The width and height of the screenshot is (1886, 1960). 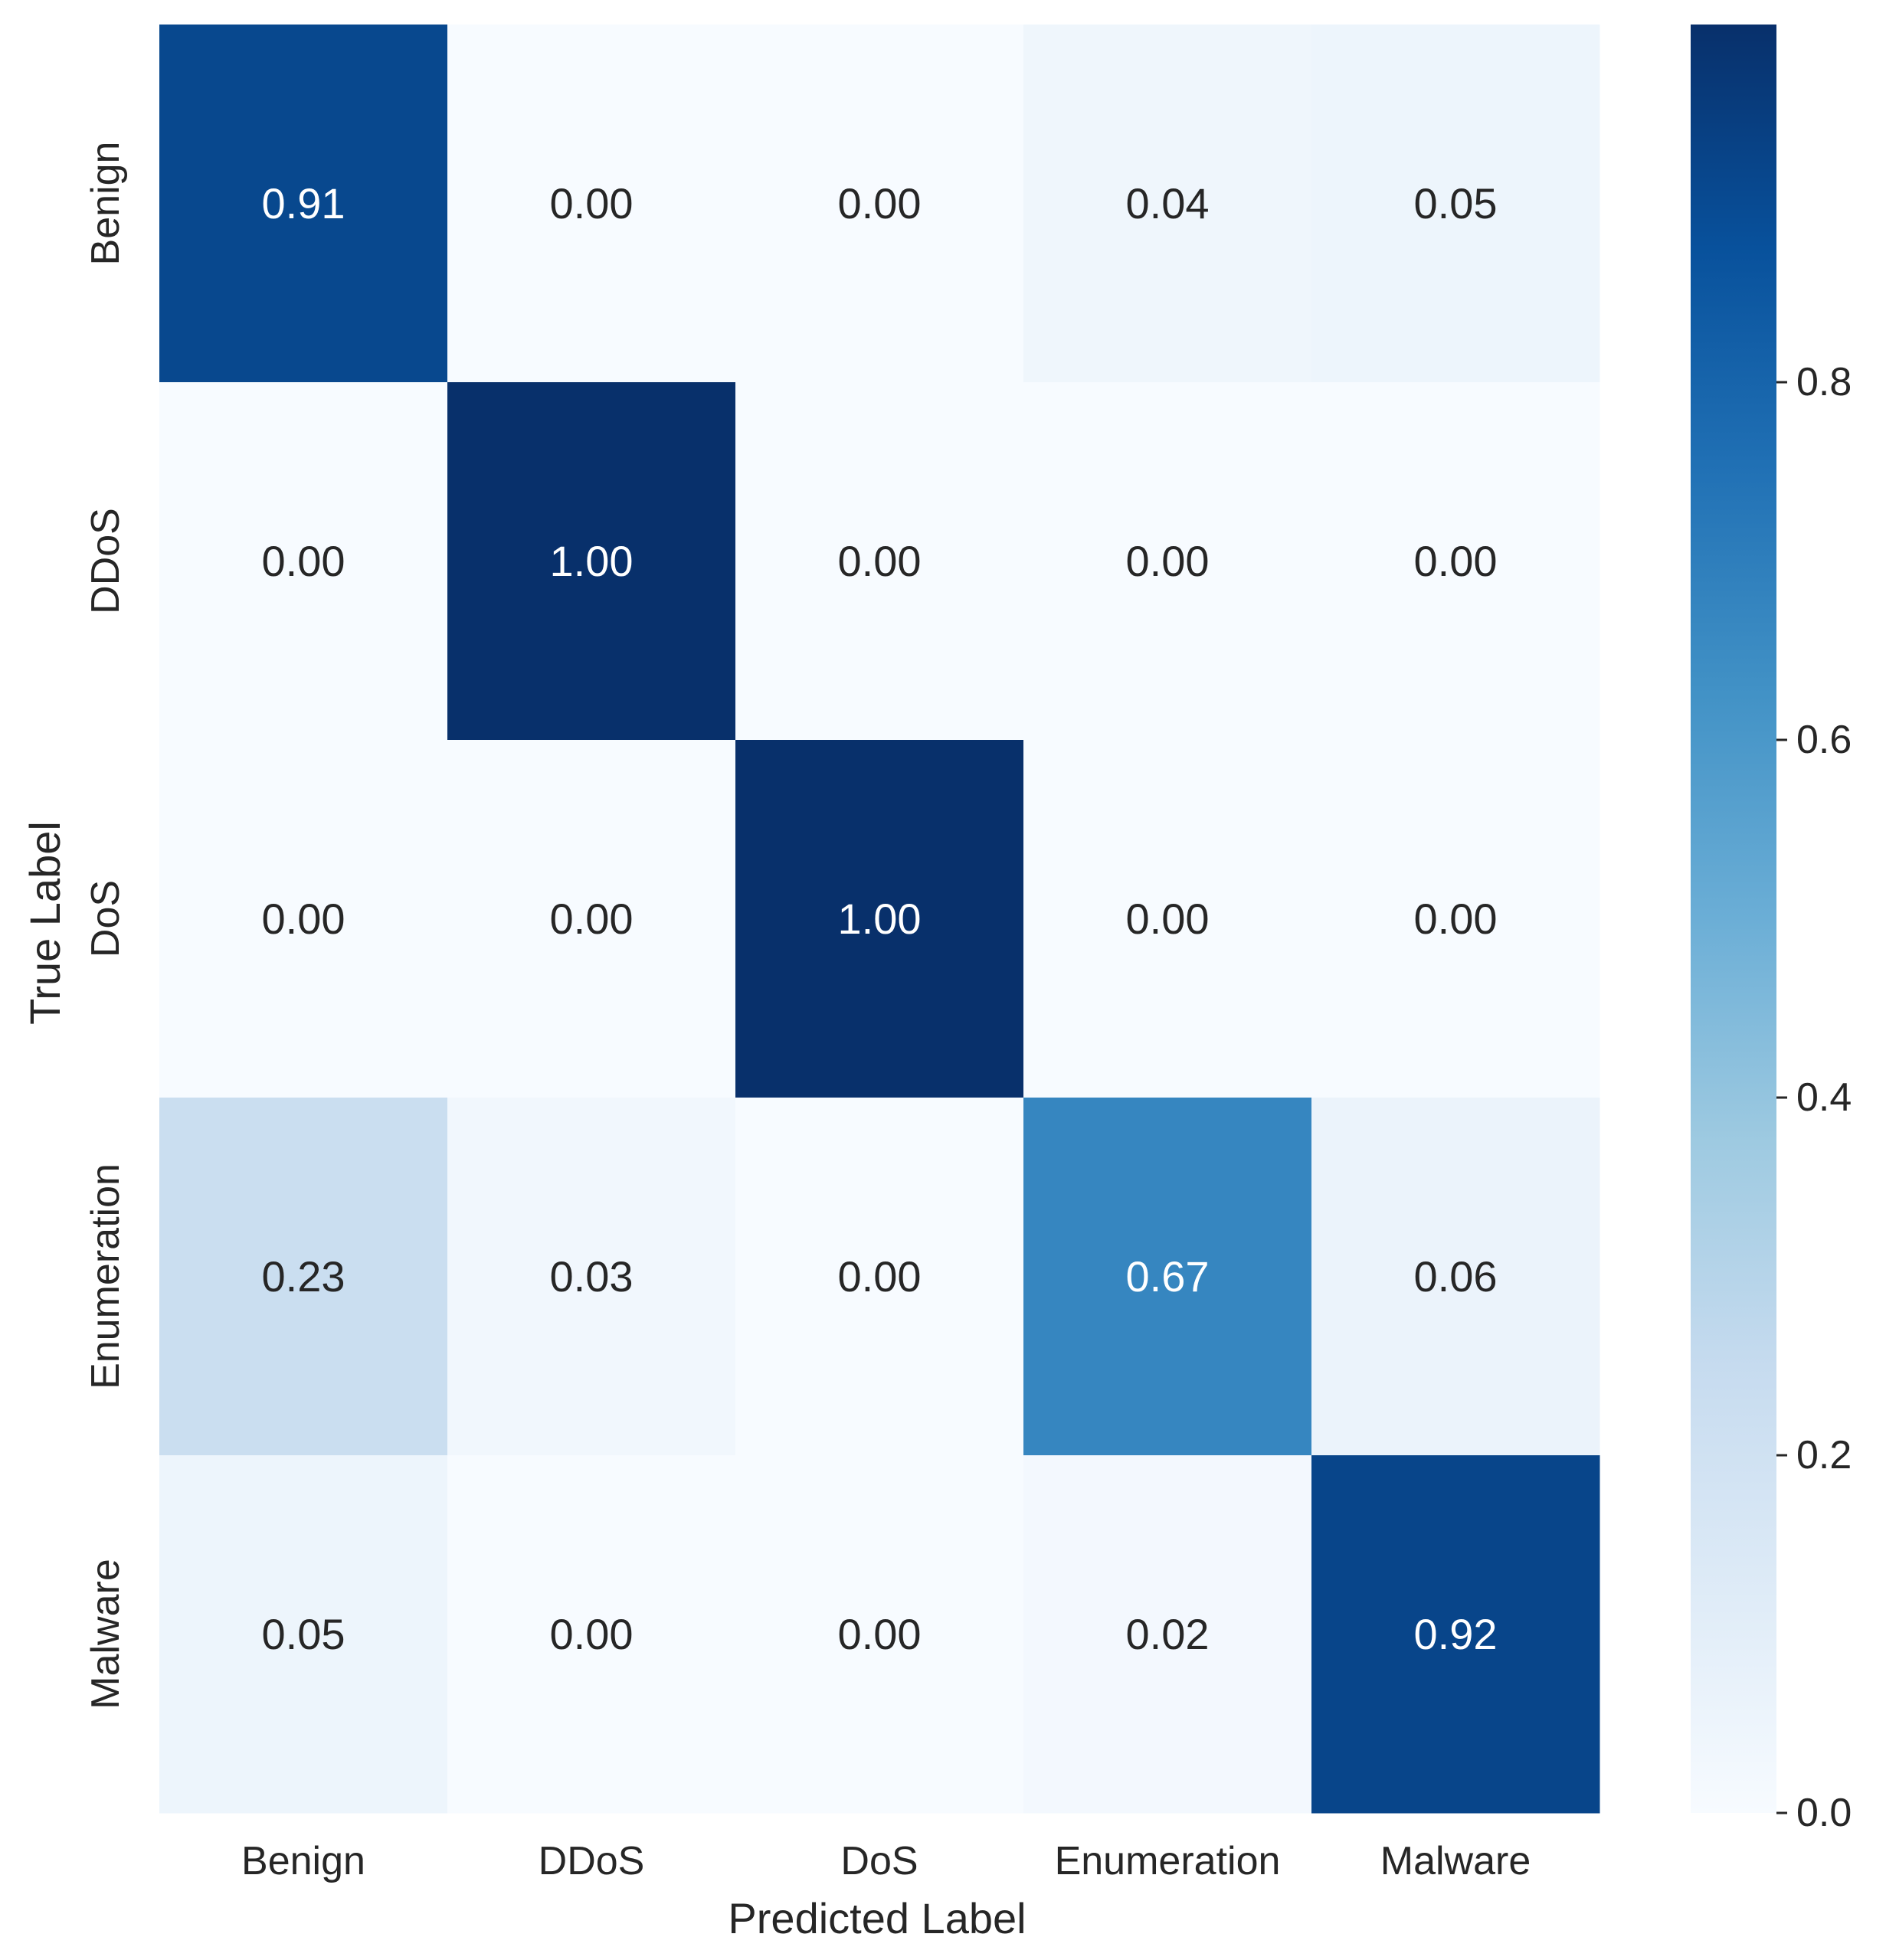 I want to click on colorbar-tick-label: 0.6, so click(x=1824, y=740).